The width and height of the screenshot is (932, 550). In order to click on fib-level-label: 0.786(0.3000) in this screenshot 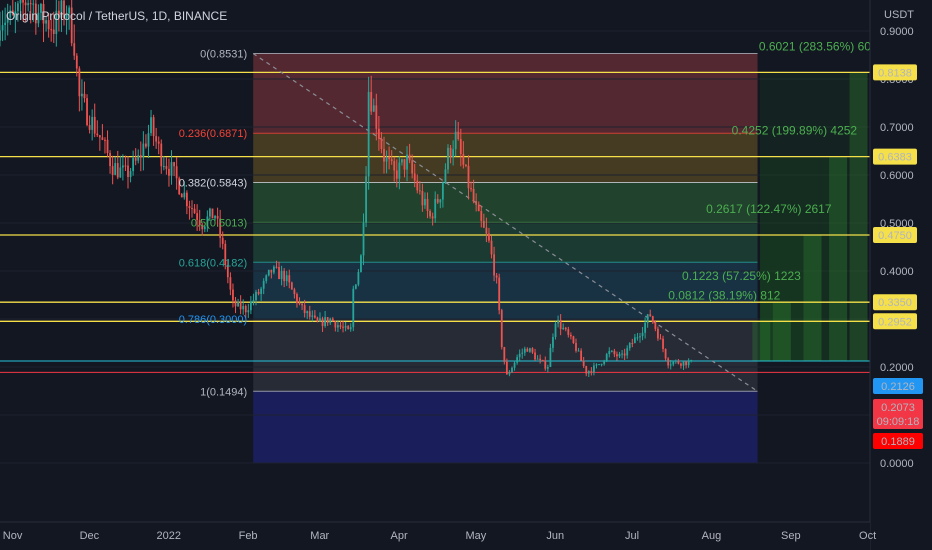, I will do `click(213, 320)`.